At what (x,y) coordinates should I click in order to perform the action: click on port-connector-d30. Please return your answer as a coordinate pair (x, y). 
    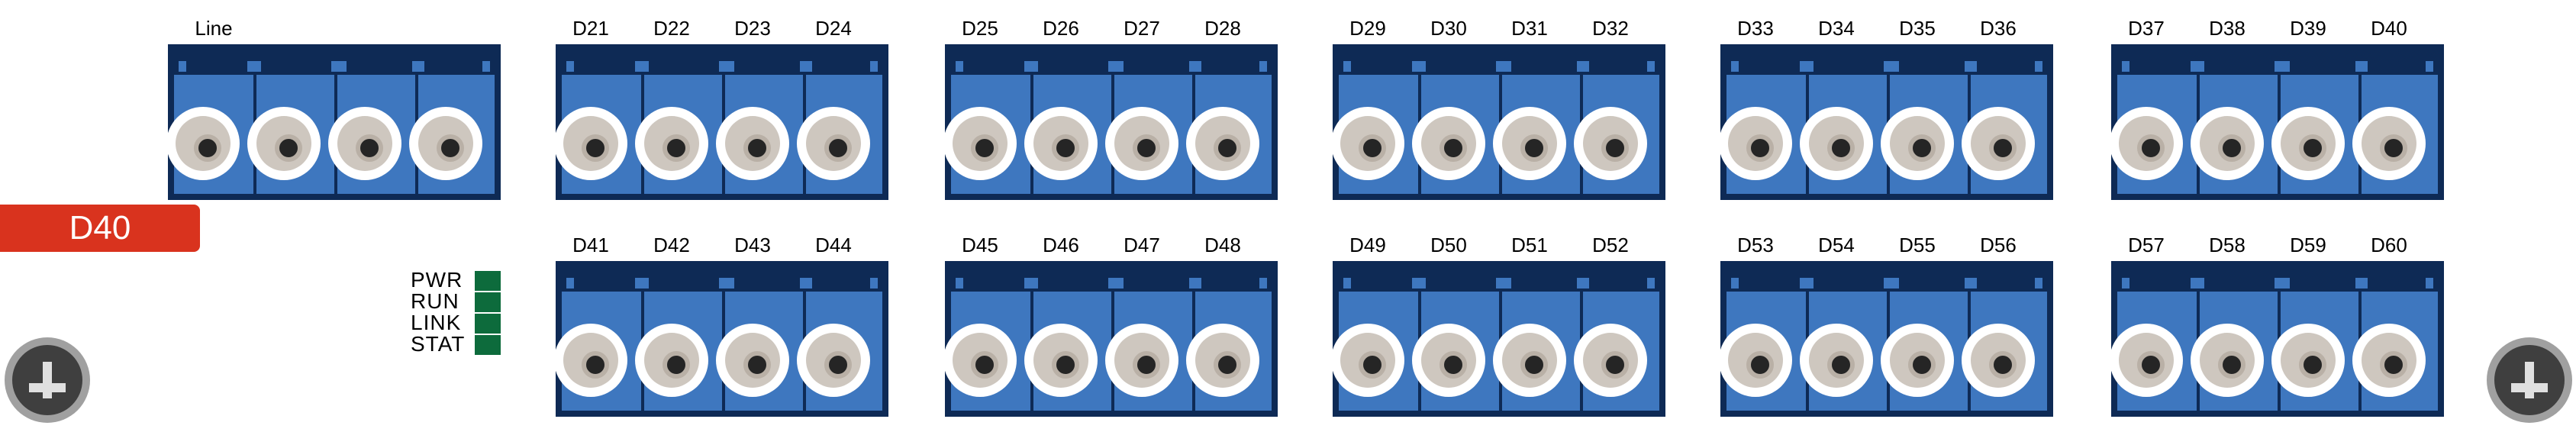
    Looking at the image, I should click on (1449, 143).